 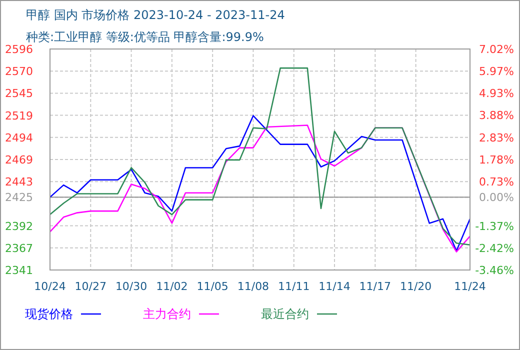 What do you see at coordinates (90, 286) in the screenshot?
I see `x-tick-label: 10/27` at bounding box center [90, 286].